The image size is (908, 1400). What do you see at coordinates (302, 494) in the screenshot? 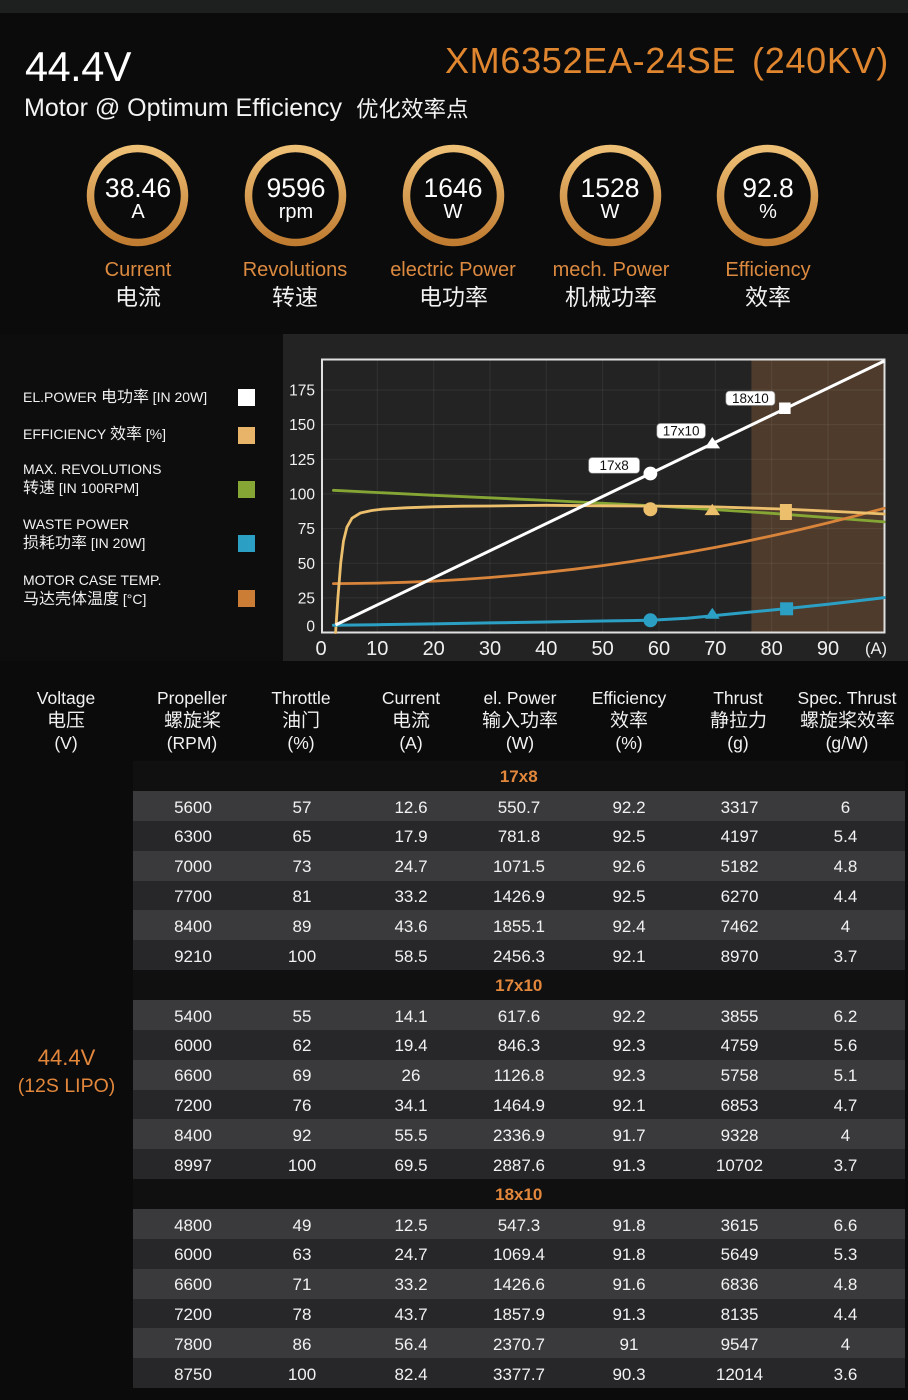
I see `svg-text: 100` at bounding box center [302, 494].